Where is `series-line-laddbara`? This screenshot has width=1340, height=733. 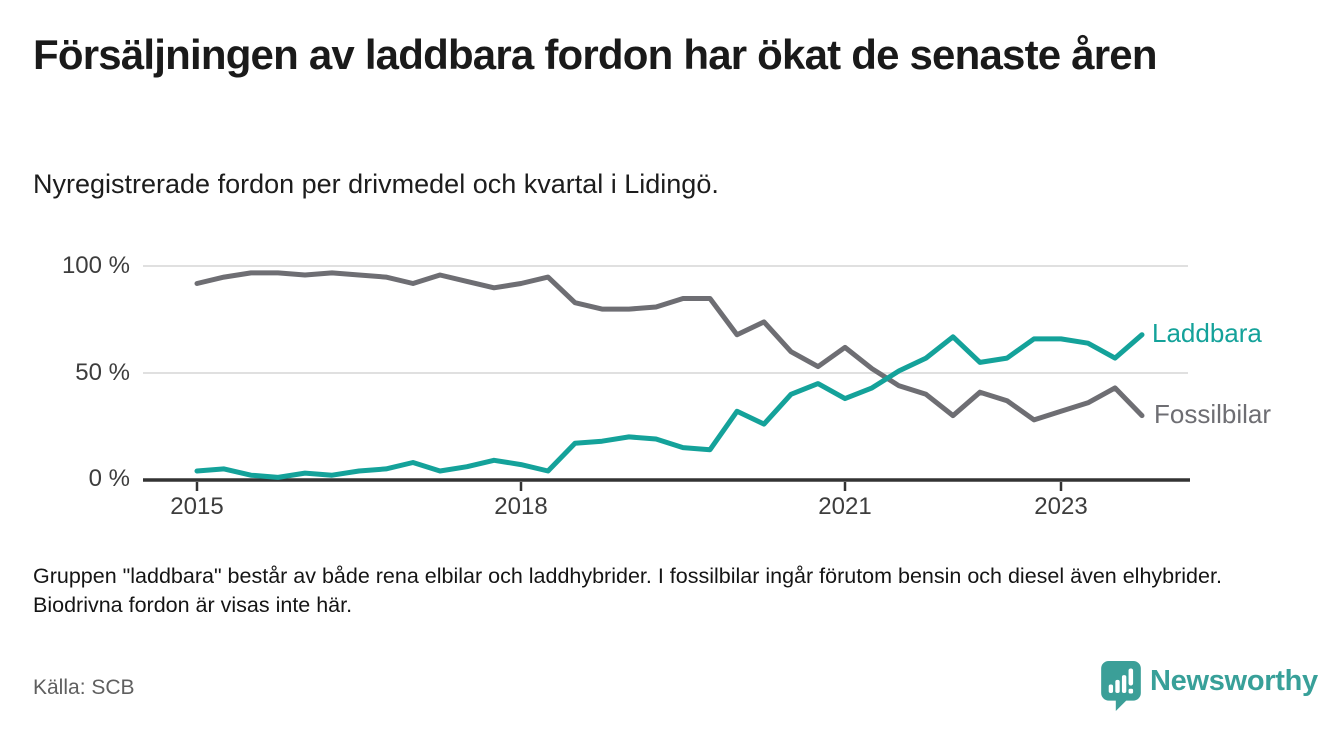 series-line-laddbara is located at coordinates (669, 406).